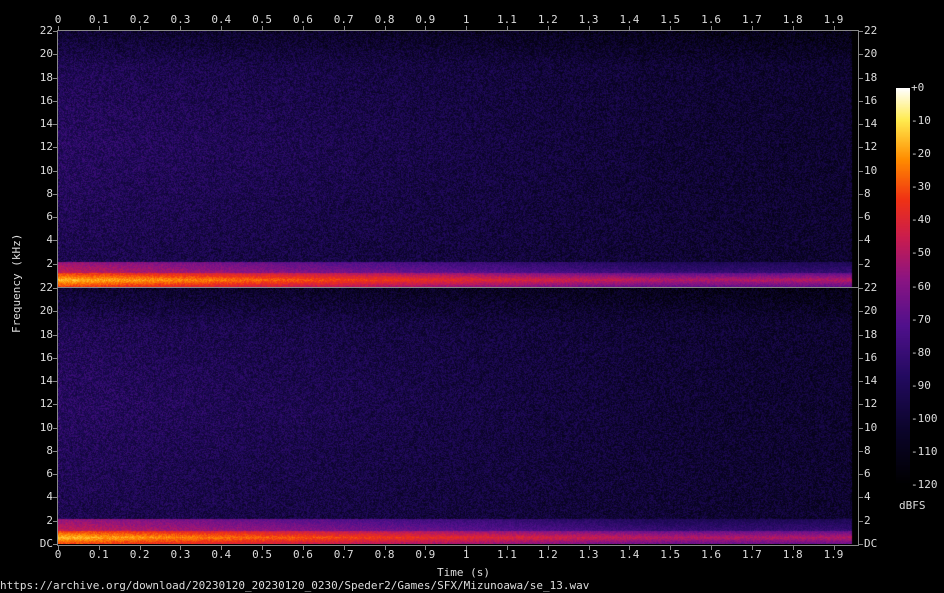 Image resolution: width=944 pixels, height=593 pixels. Describe the element at coordinates (588, 19) in the screenshot. I see `x-tick-top: 1.3` at that location.